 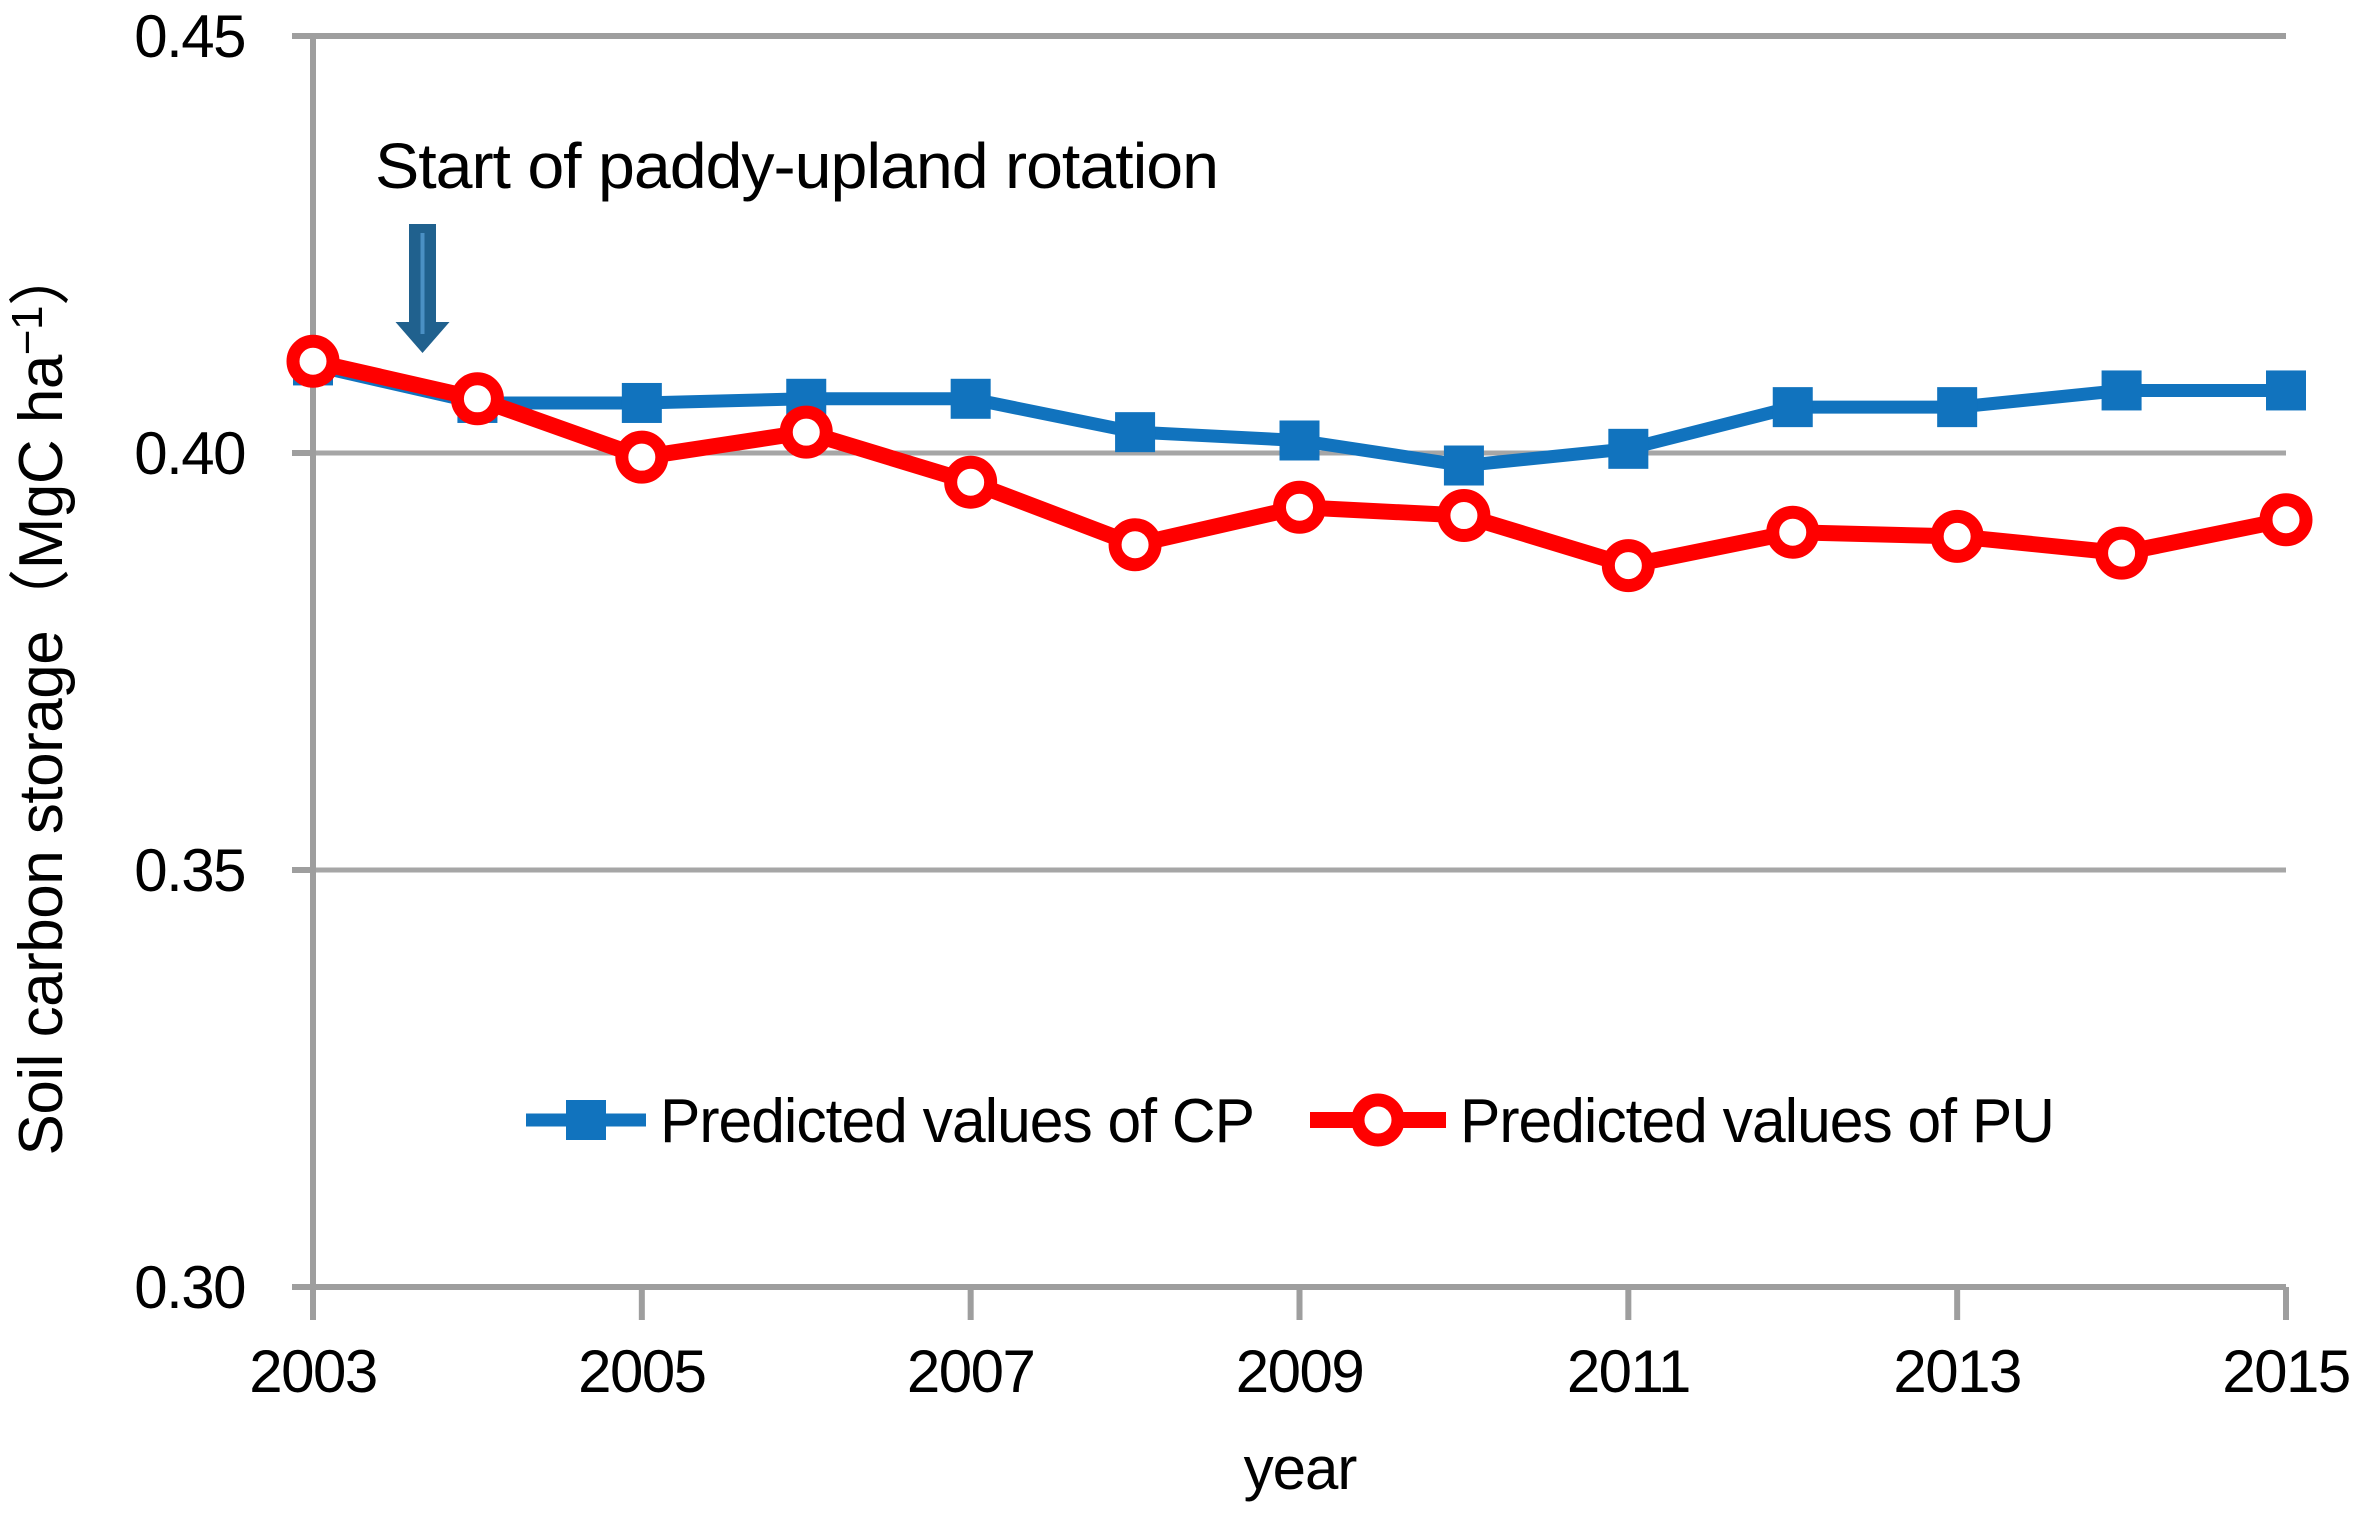 What do you see at coordinates (2286, 520) in the screenshot?
I see `pu-point-2015` at bounding box center [2286, 520].